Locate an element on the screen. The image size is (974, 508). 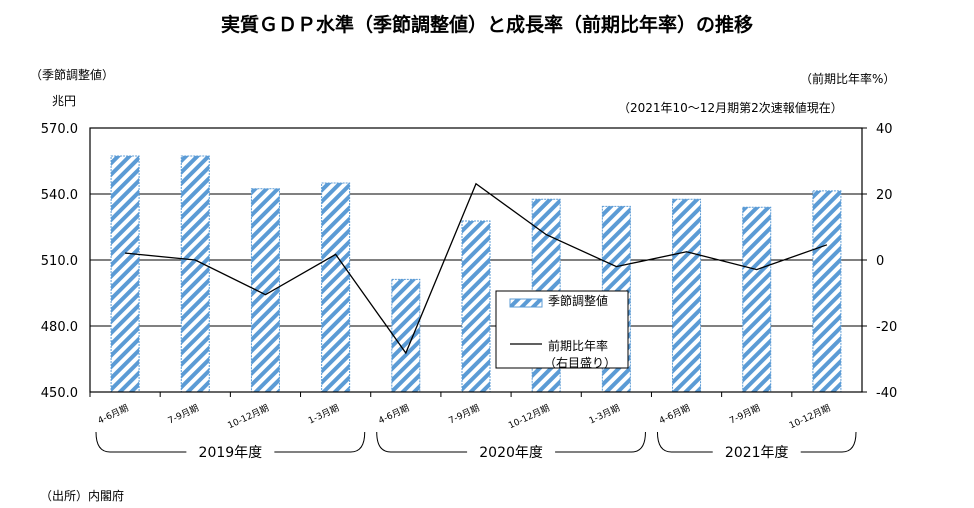
legend-bar-label: 季節調整値 is located at coordinates (578, 301).